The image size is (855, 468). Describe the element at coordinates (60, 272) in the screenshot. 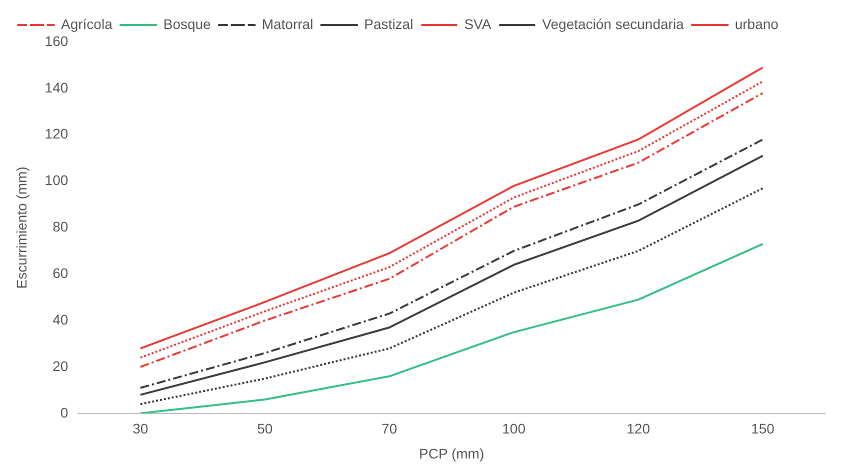

I see `y-tick-label: 60` at that location.